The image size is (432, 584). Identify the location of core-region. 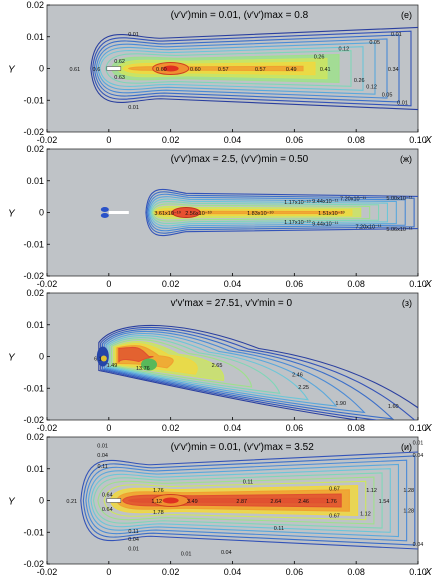
(149, 364).